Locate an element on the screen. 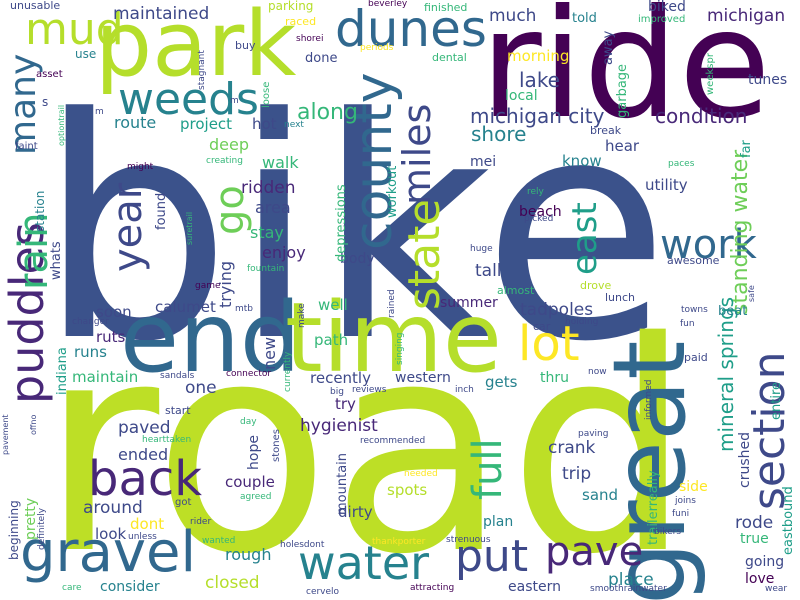  word-finished: finished is located at coordinates (446, 7).